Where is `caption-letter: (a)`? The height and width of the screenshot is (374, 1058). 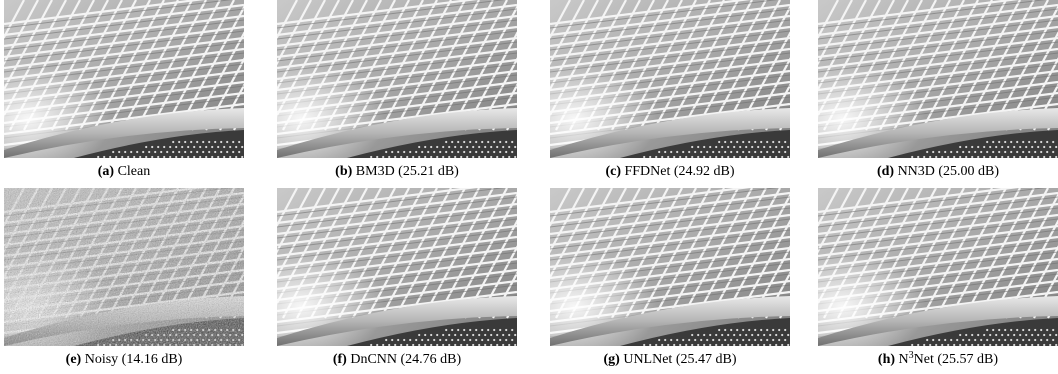 caption-letter: (a) is located at coordinates (106, 171).